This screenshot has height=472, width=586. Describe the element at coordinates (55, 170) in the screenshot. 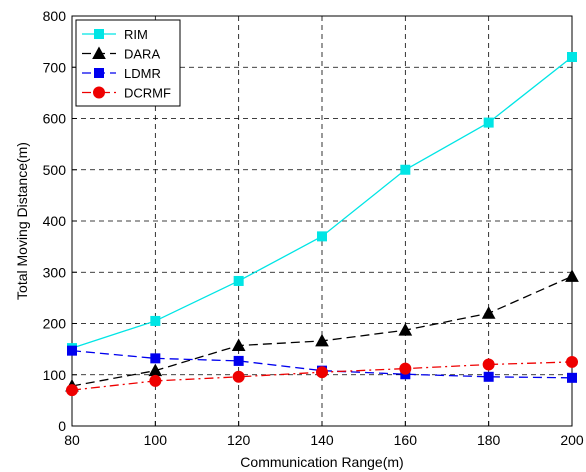

I see `y-tick-label: 500` at that location.